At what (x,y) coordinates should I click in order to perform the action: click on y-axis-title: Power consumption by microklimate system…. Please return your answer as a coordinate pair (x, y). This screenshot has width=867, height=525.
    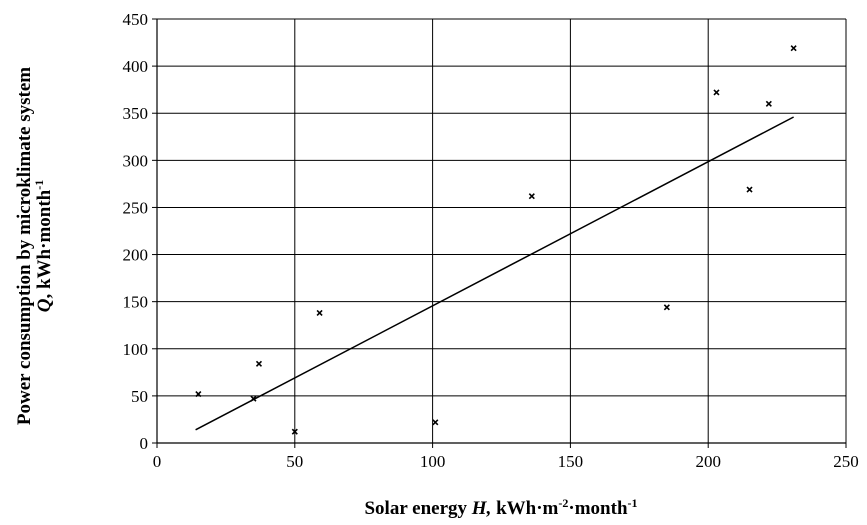
    Looking at the image, I should click on (34, 246).